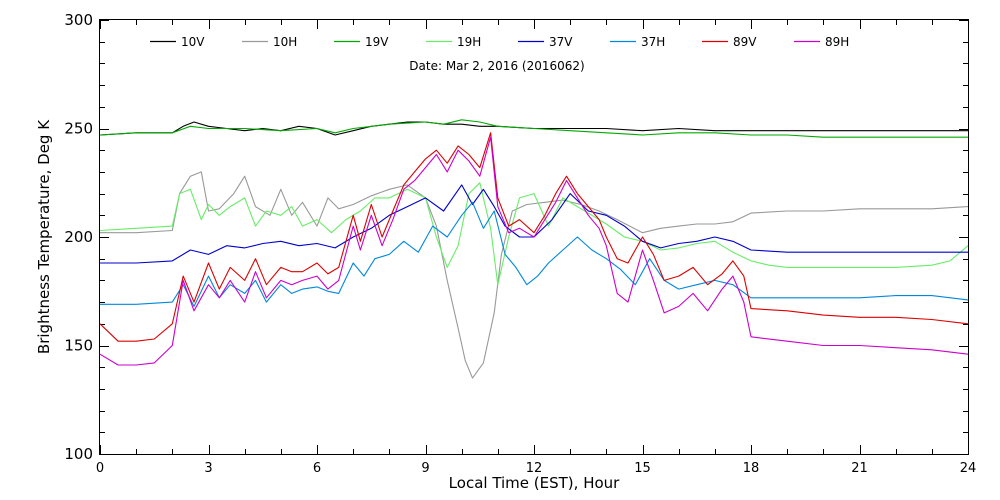 The width and height of the screenshot is (1000, 500). What do you see at coordinates (469, 42) in the screenshot?
I see `legend-label-19h: 19H` at bounding box center [469, 42].